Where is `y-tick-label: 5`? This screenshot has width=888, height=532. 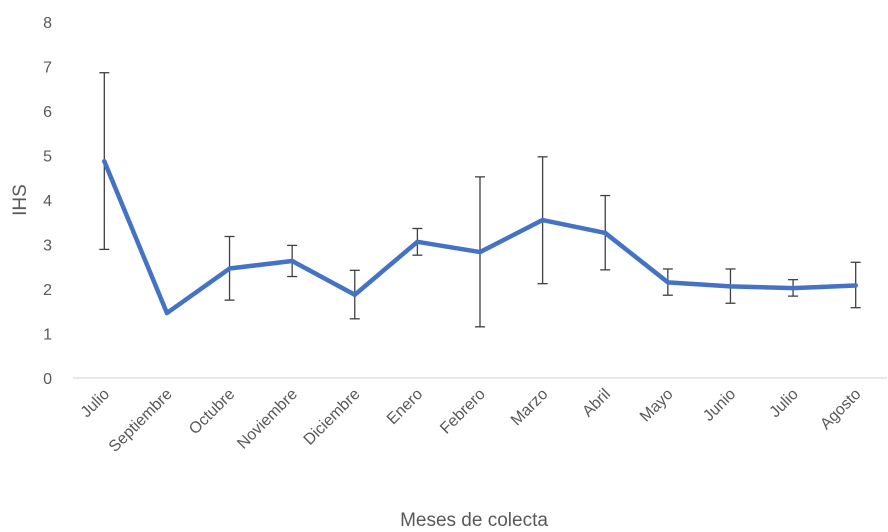
y-tick-label: 5 is located at coordinates (47, 157).